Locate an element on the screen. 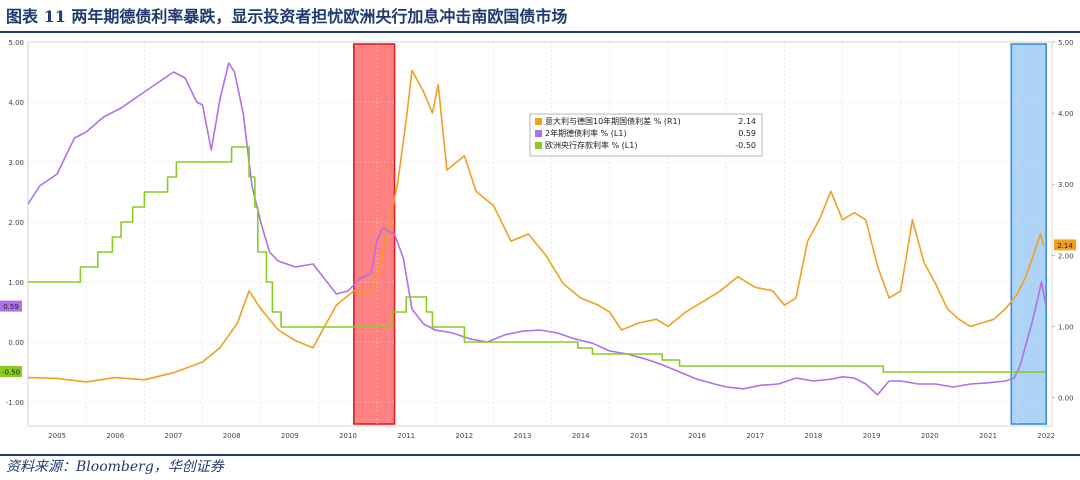 The width and height of the screenshot is (1080, 480). flag-spread is located at coordinates (1065, 245).